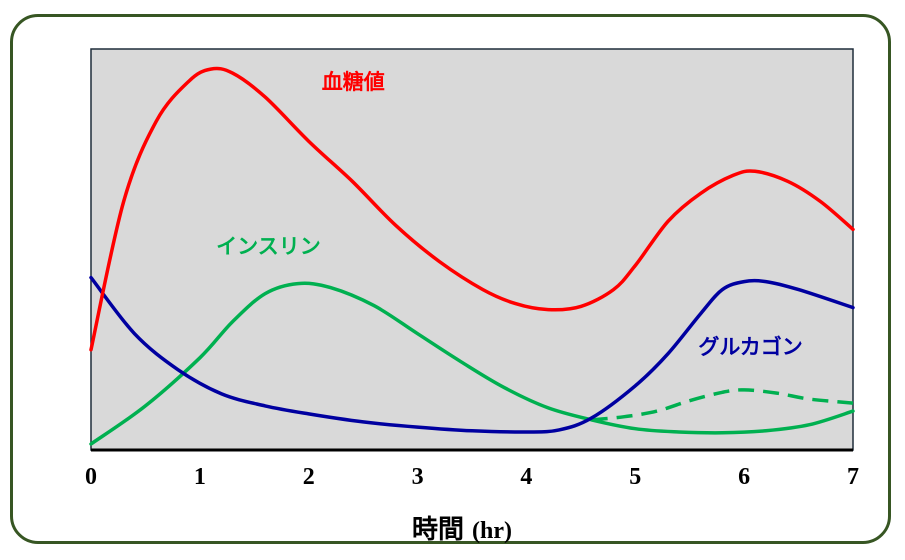  I want to click on x-tick-label-6: 6, so click(744, 477).